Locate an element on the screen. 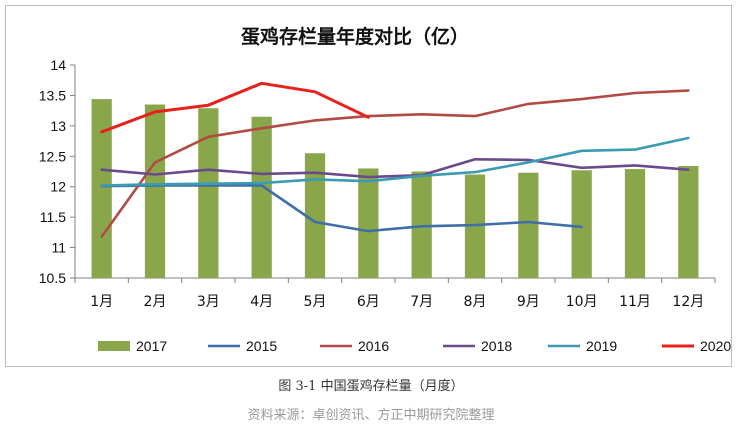 This screenshot has height=431, width=742. x-tick-label: 5月 is located at coordinates (315, 302).